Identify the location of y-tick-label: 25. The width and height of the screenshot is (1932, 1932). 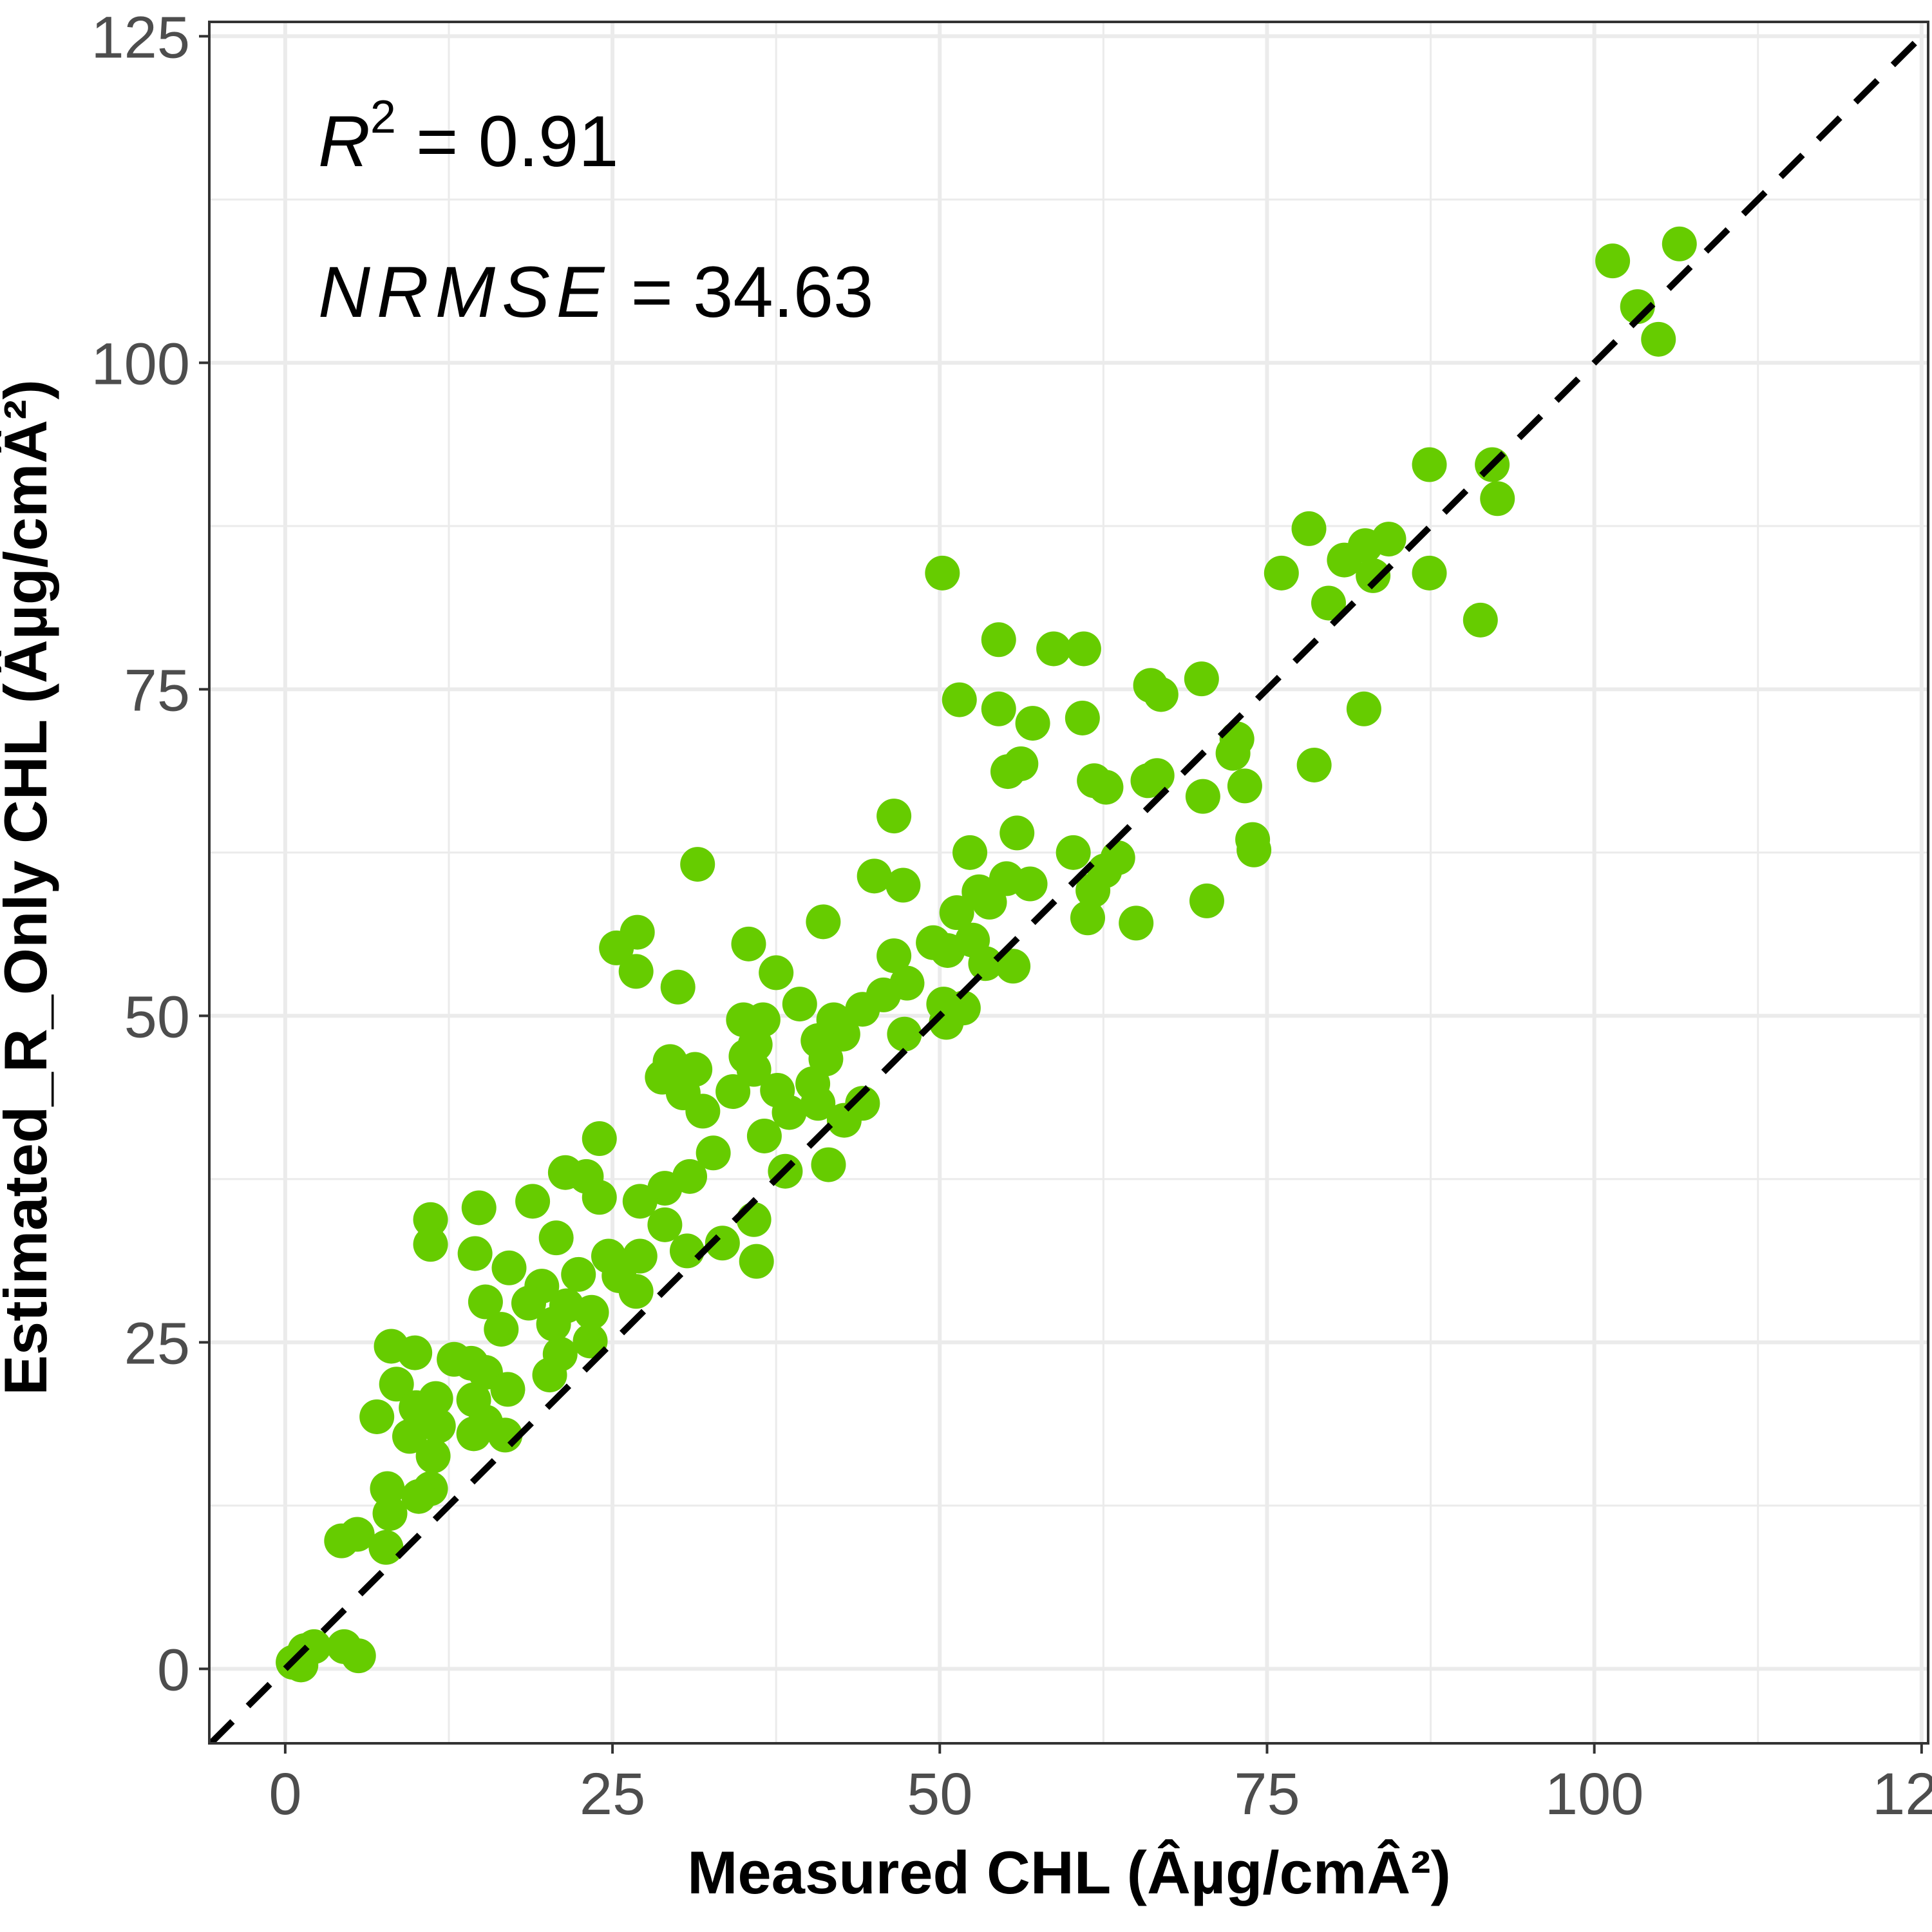
(157, 1343).